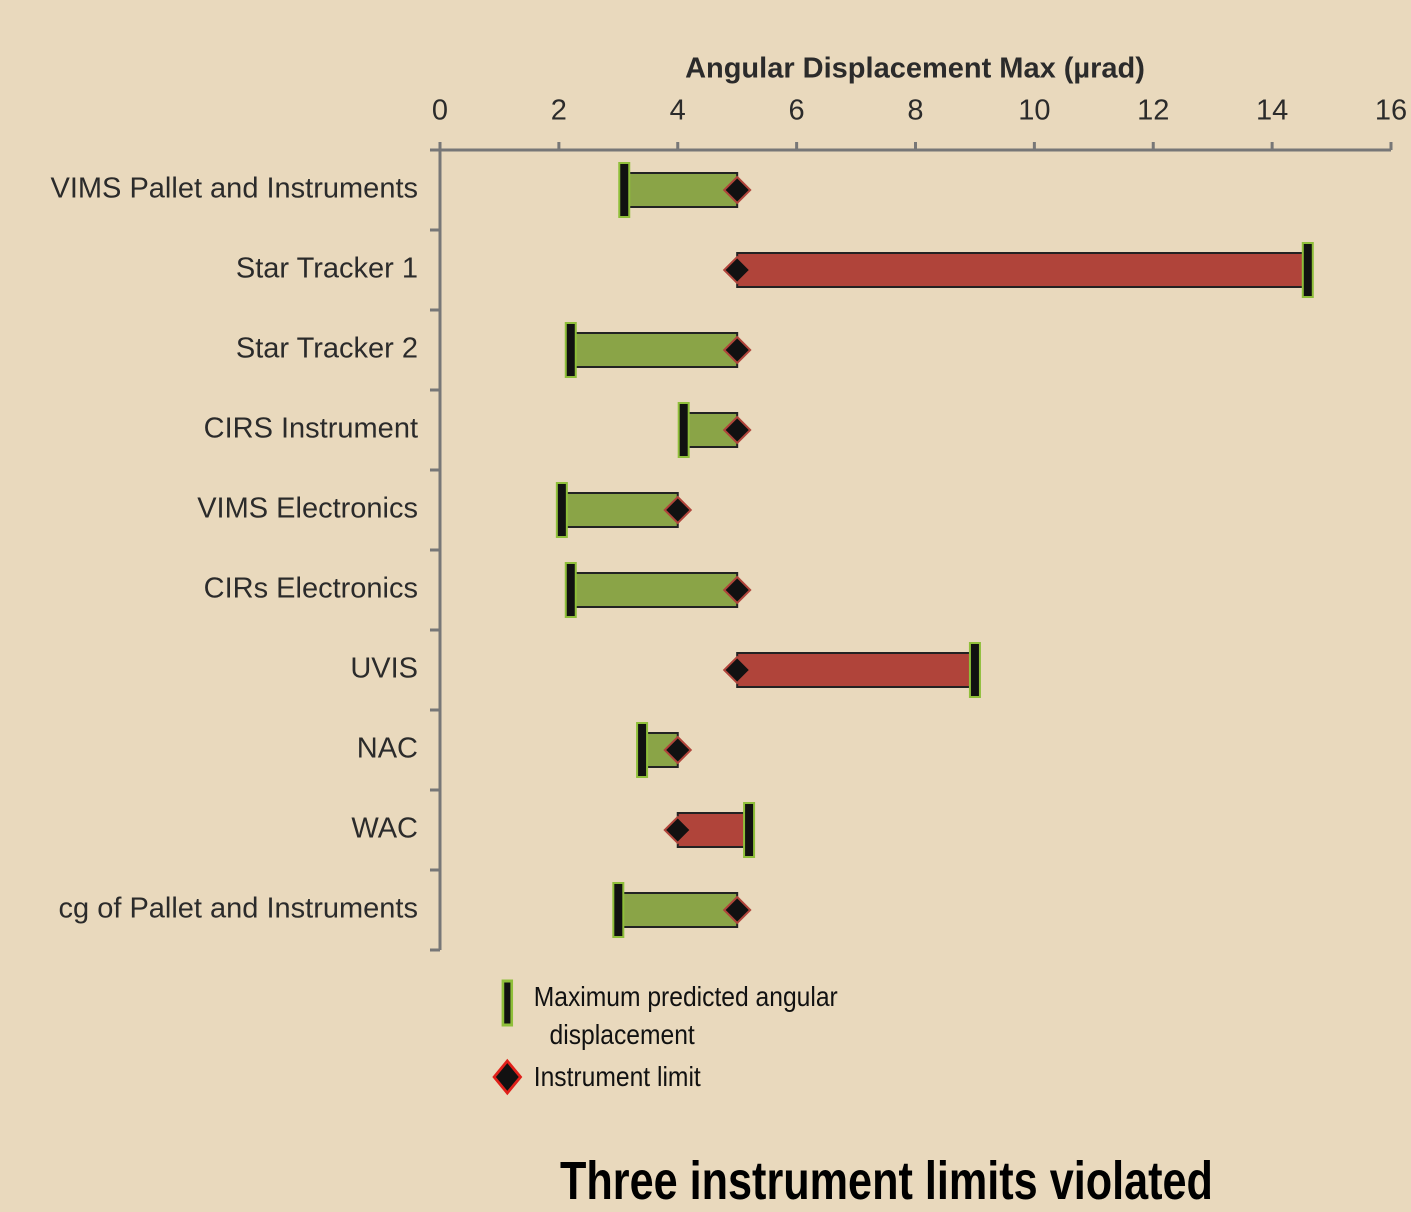  What do you see at coordinates (235, 189) in the screenshot?
I see `y-tick-label: VIMS Pallet and Instruments` at bounding box center [235, 189].